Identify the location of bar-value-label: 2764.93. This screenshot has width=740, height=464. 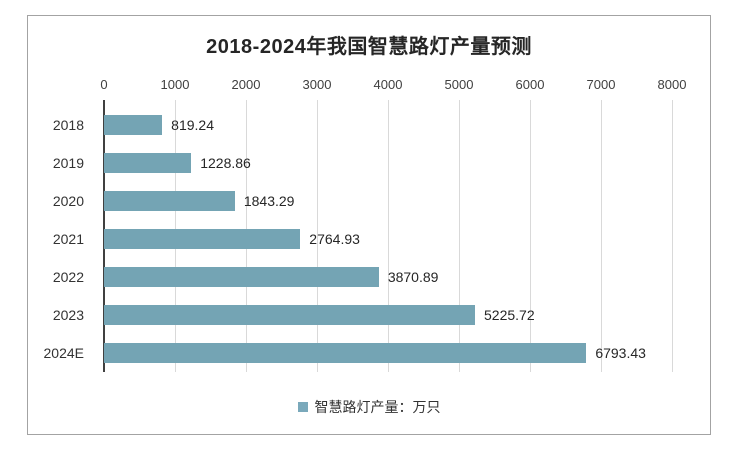
(334, 239).